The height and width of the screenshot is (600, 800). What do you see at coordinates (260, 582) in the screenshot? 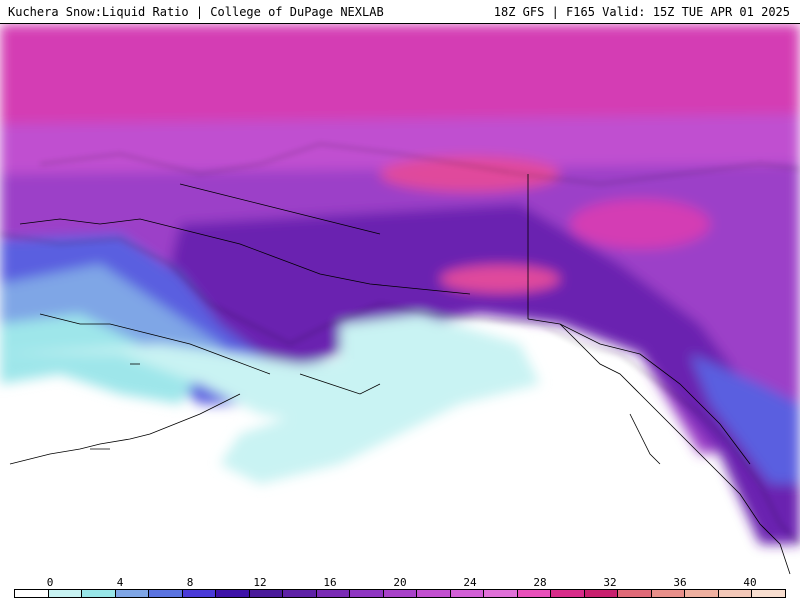
I see `legend-tick: 12` at bounding box center [260, 582].